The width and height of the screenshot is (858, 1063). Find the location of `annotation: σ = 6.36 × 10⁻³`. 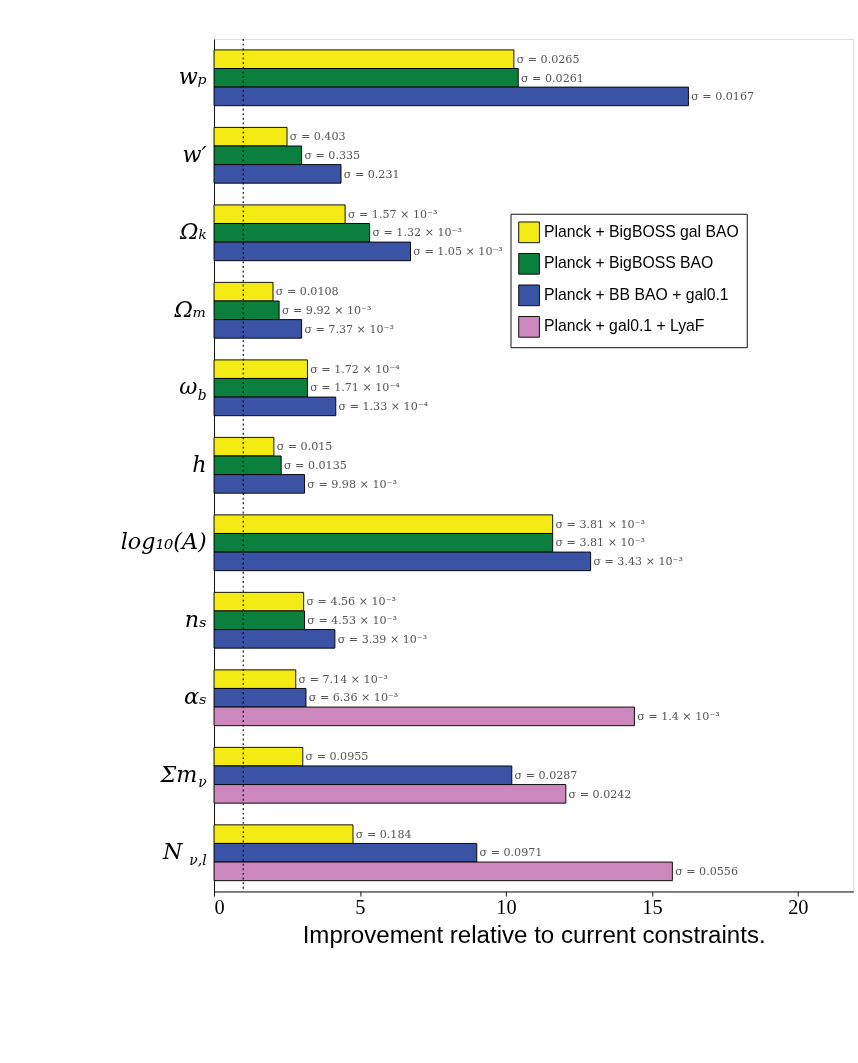

annotation: σ = 6.36 × 10⁻³ is located at coordinates (353, 698).